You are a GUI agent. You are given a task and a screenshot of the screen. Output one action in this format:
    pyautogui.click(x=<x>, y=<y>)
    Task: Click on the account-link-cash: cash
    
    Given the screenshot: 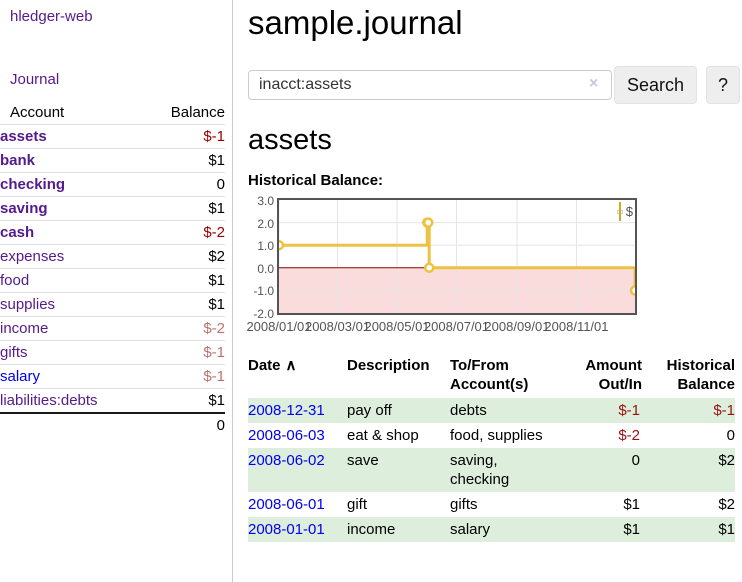 What is the action you would take?
    pyautogui.click(x=17, y=232)
    